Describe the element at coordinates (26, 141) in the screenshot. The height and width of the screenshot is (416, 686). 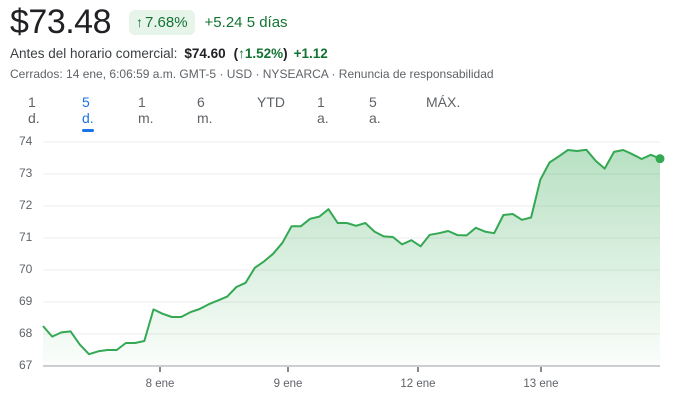
I see `y-axis-label: 74` at that location.